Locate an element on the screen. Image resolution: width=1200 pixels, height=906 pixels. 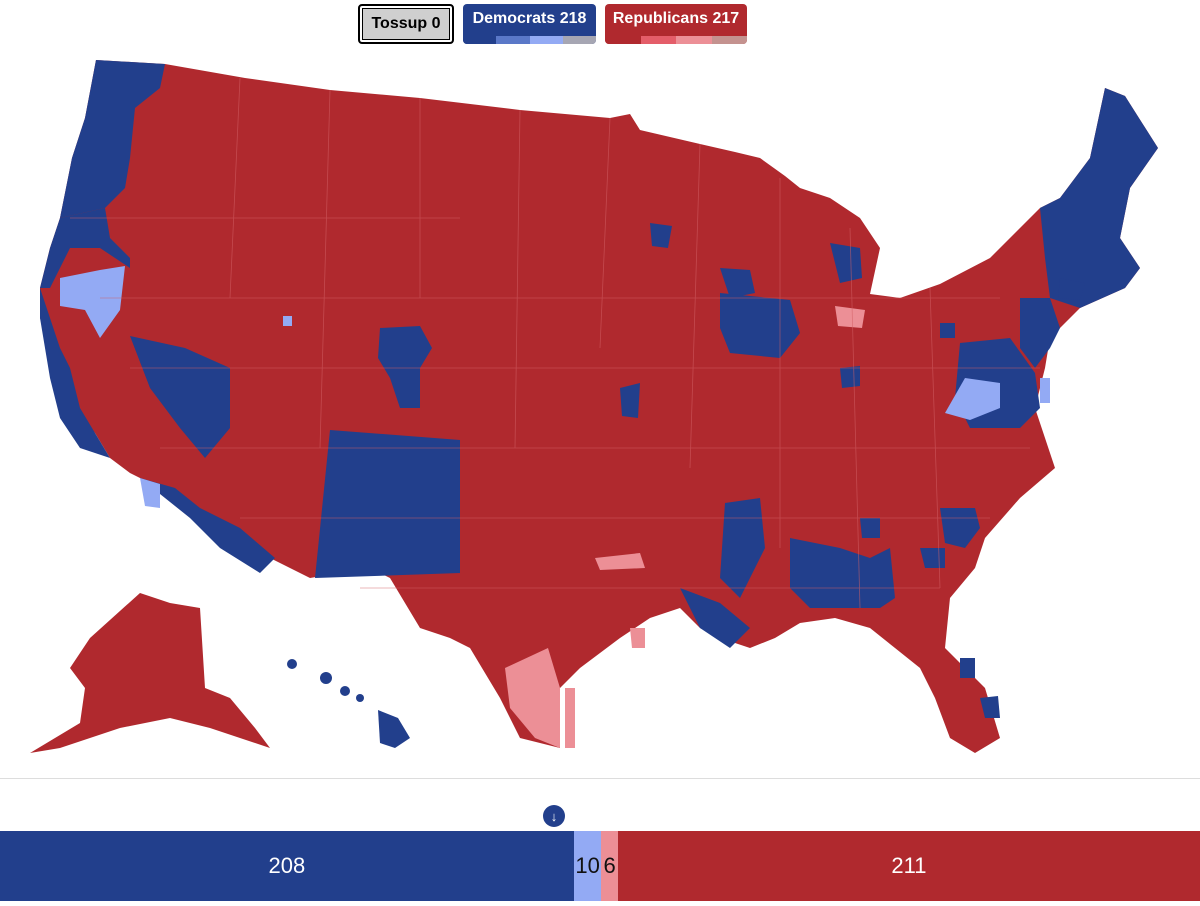
democrats-button-label: Democrats 218 is located at coordinates (529, 18).